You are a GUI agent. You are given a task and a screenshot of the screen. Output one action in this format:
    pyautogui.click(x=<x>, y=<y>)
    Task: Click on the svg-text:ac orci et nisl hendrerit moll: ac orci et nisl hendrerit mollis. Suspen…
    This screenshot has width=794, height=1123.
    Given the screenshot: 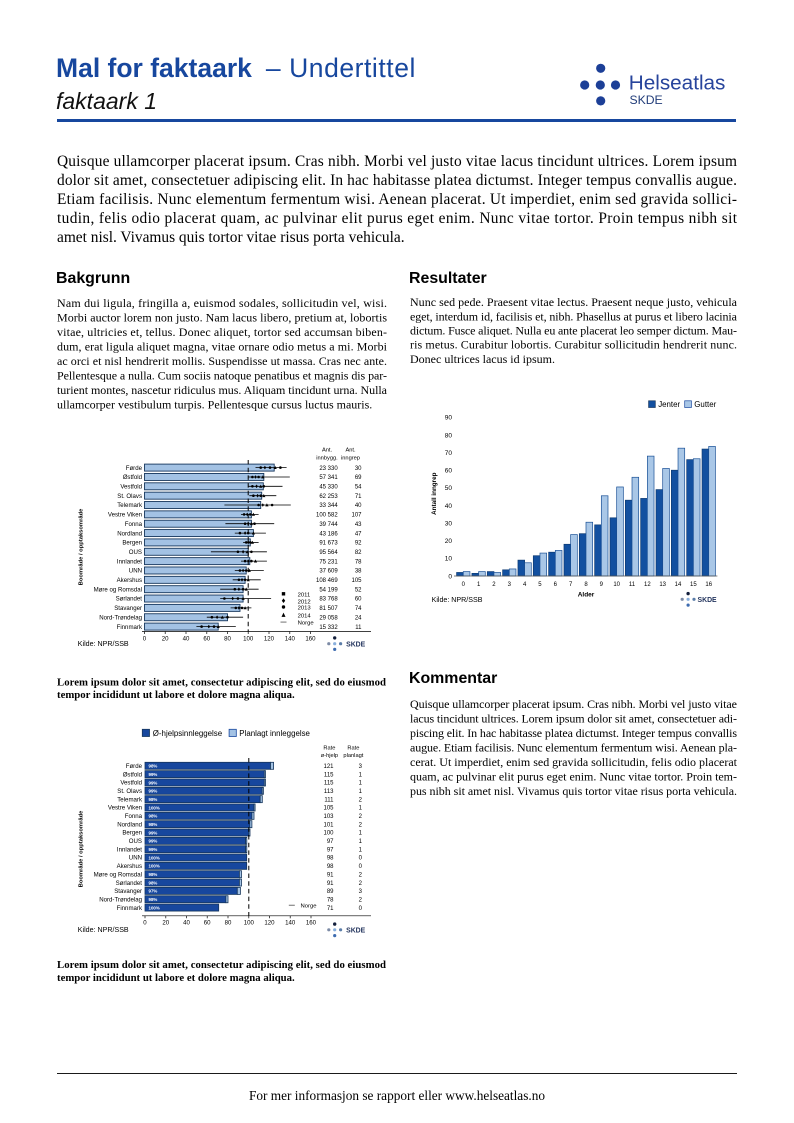 What is the action you would take?
    pyautogui.click(x=222, y=361)
    